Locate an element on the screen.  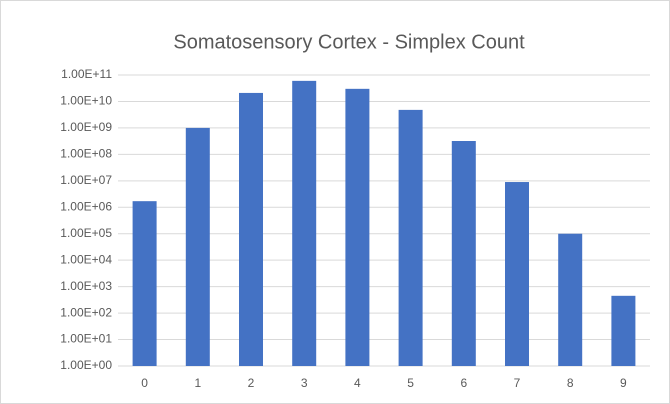
x-tick-label: 0 is located at coordinates (144, 383).